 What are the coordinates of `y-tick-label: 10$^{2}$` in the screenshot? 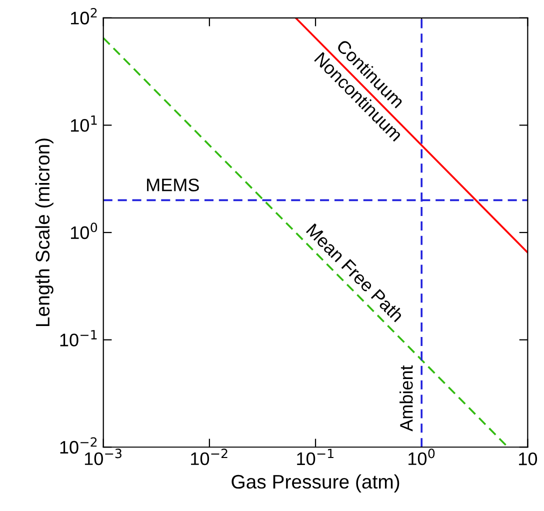 It's located at (83, 16).